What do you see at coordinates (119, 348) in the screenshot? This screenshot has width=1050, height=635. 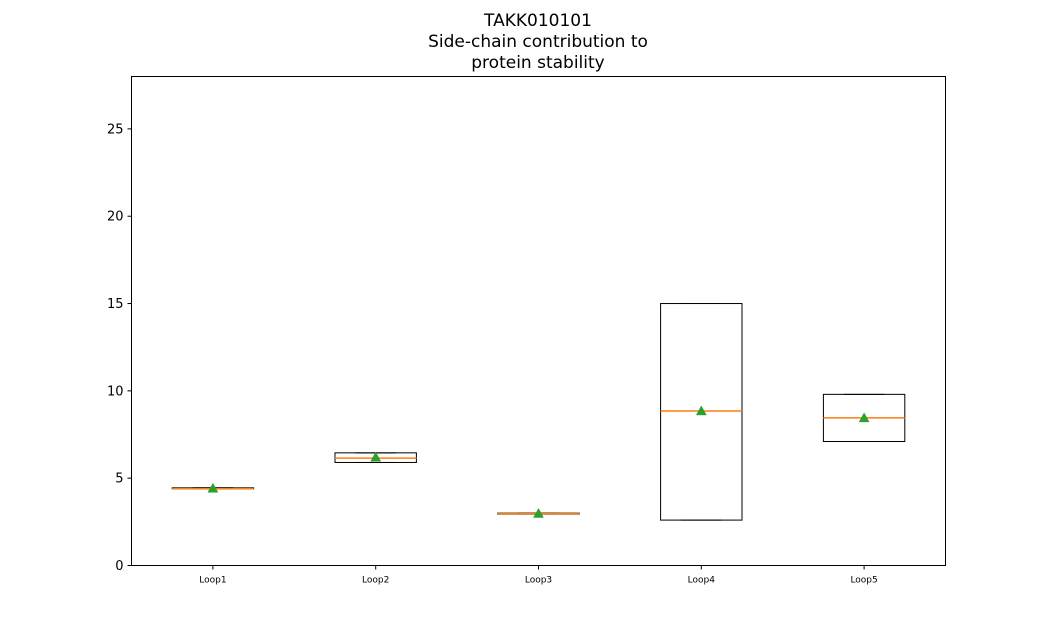 I see `y-axis: 0 5 10 15 20 25` at bounding box center [119, 348].